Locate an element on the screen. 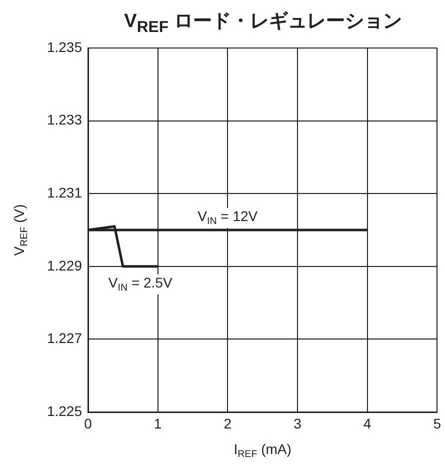  y-tick-label: 1.233 is located at coordinates (64, 120).